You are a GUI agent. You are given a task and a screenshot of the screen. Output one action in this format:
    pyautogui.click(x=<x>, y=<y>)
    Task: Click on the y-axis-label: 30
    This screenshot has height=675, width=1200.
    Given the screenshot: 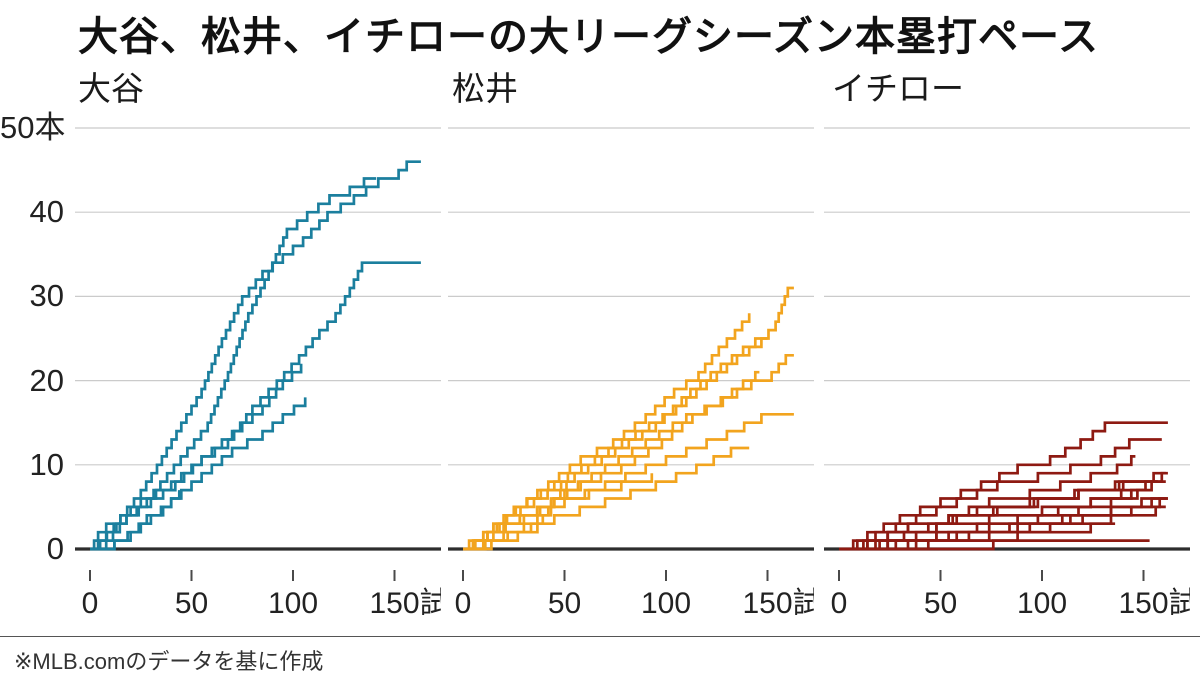 What is the action you would take?
    pyautogui.click(x=46, y=296)
    